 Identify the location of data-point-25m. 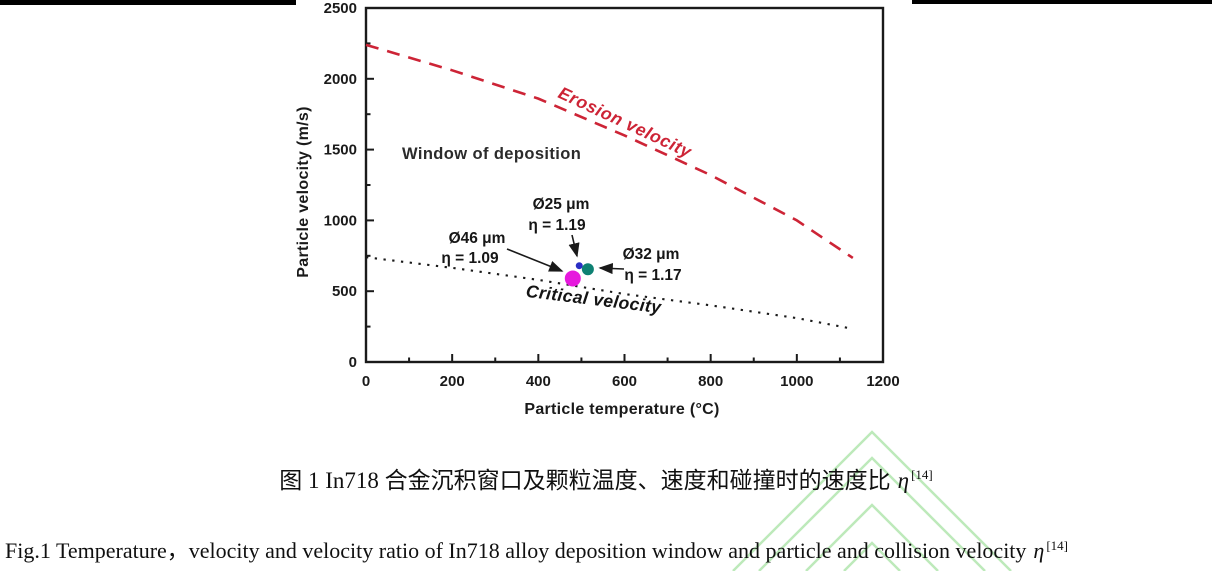
(579, 266).